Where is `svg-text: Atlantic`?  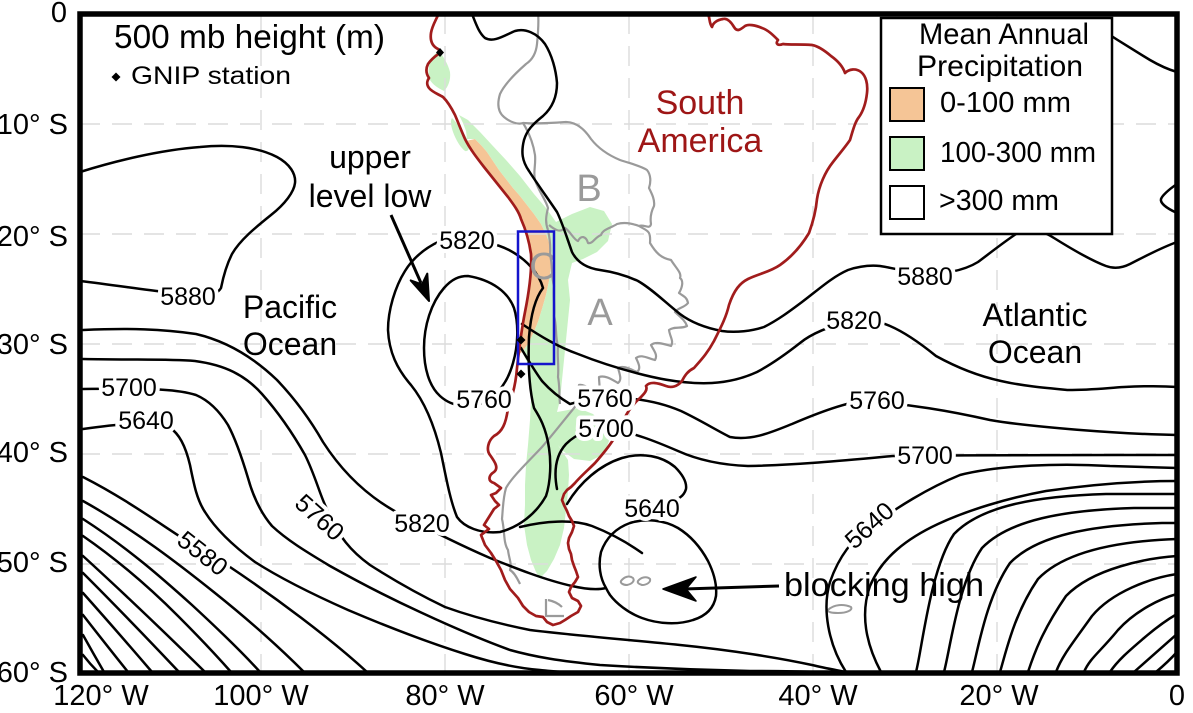
svg-text: Atlantic is located at coordinates (1035, 315).